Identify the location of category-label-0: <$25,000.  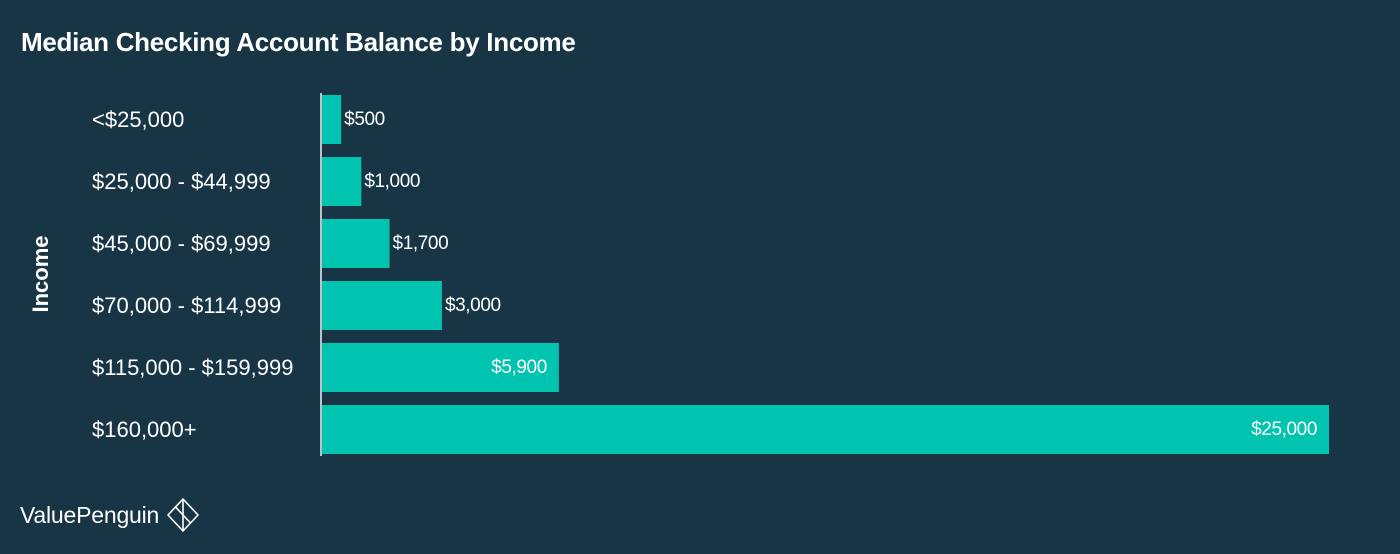
(138, 119).